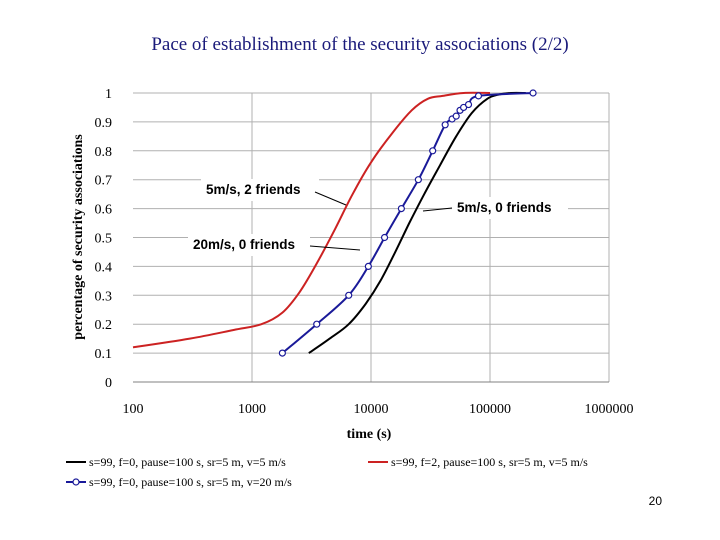 The image size is (720, 540). Describe the element at coordinates (504, 207) in the screenshot. I see `annotation-label: 5m/s, 0 friends` at that location.